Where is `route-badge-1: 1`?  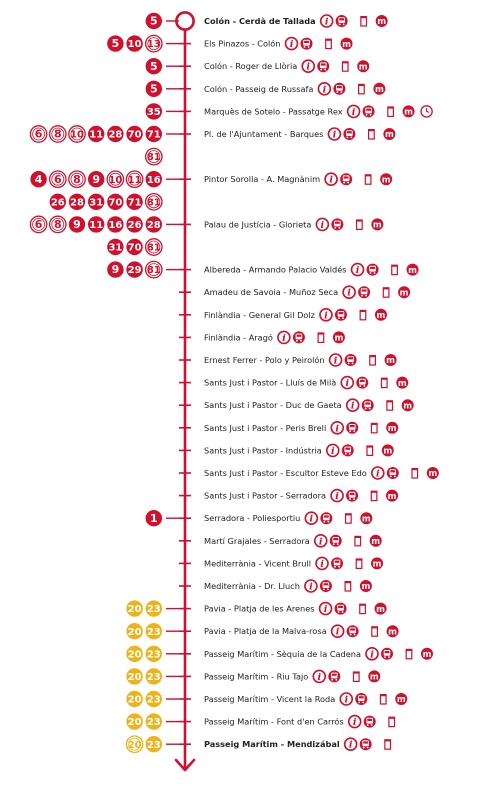
route-badge-1: 1 is located at coordinates (153, 518).